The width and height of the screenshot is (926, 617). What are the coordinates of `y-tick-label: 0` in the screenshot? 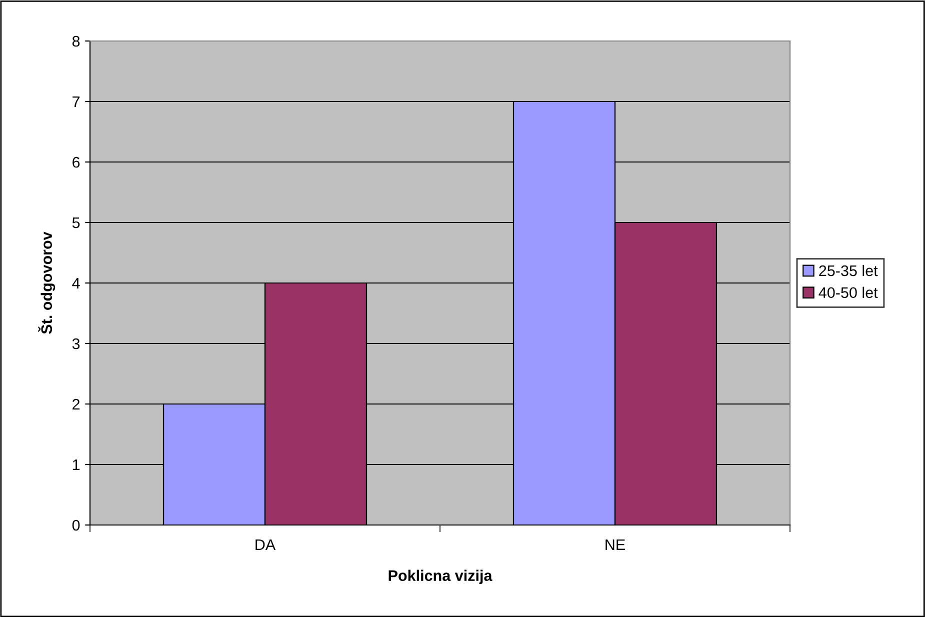 It's located at (76, 525).